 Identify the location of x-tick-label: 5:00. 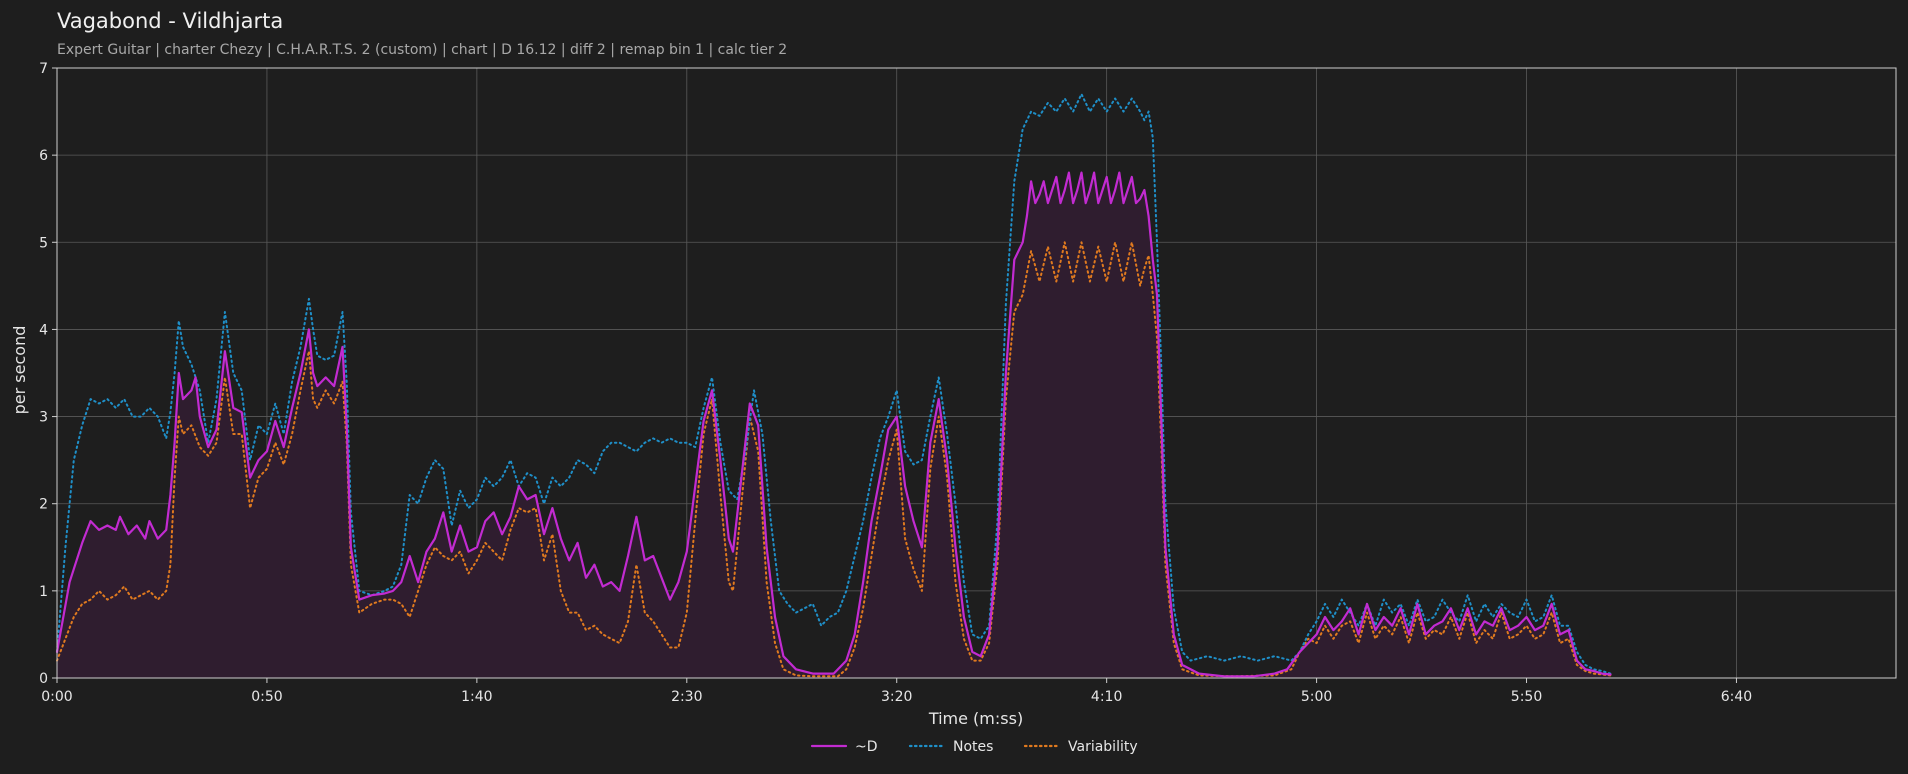
(1316, 697).